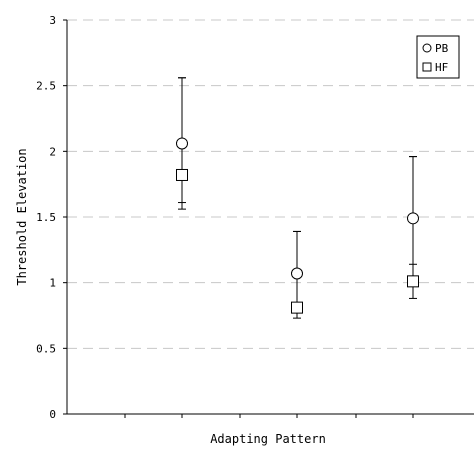 This screenshot has height=457, width=474. What do you see at coordinates (52, 283) in the screenshot?
I see `y-tick-label: 1` at bounding box center [52, 283].